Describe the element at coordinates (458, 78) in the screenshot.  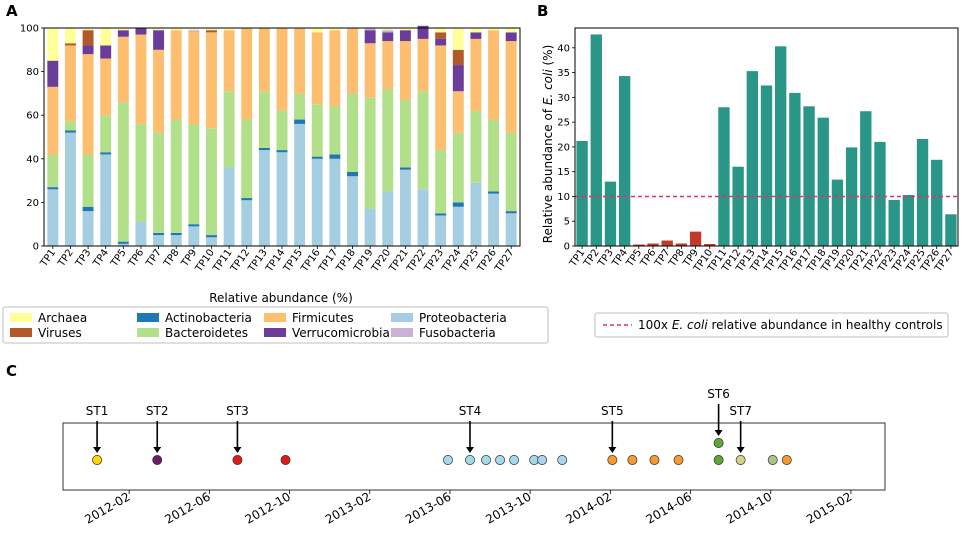
I see `bar-segment-verrucomicrobia-tp24` at that location.